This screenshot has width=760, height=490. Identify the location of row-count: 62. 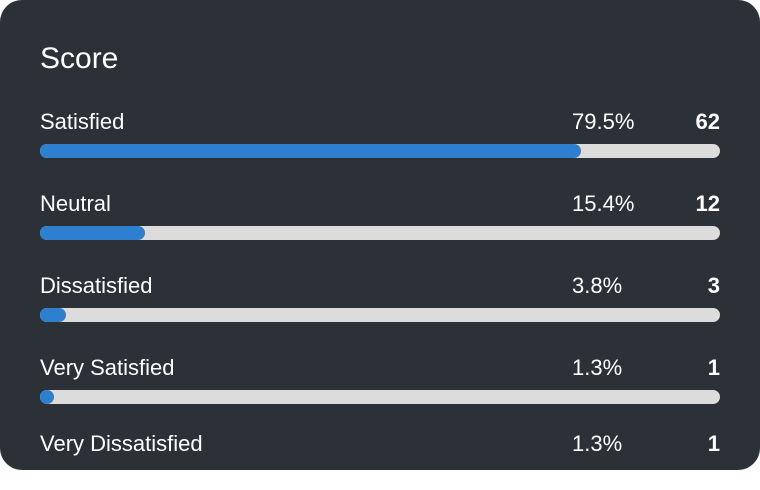
(707, 121).